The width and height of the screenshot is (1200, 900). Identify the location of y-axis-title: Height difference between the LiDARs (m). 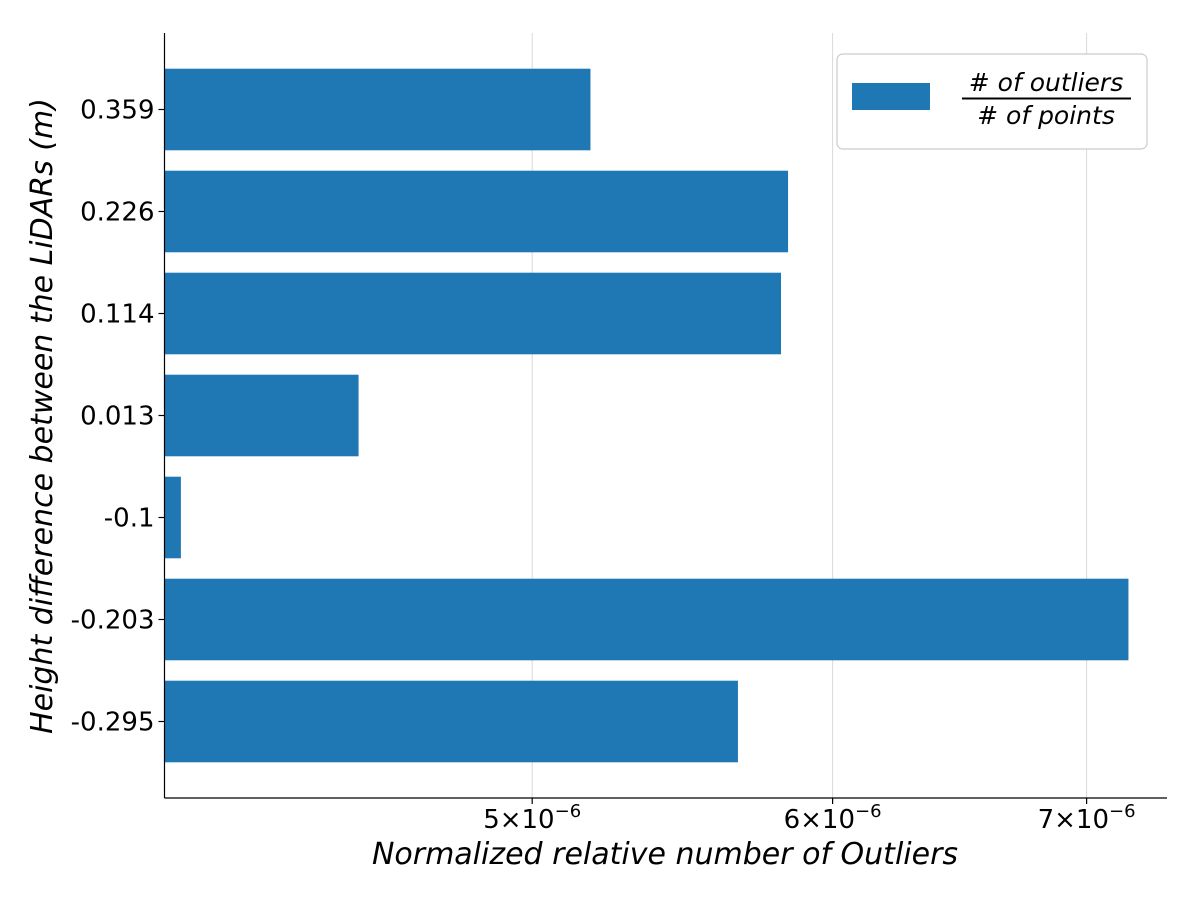
(42, 416).